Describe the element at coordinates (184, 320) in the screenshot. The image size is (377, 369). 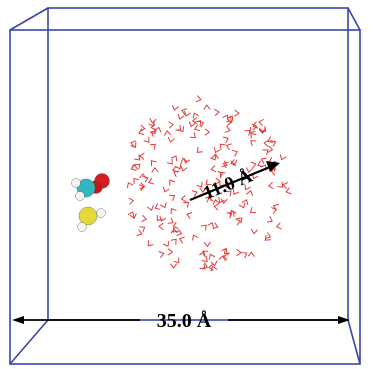
I see `box-width-label: 35.0 Å` at that location.